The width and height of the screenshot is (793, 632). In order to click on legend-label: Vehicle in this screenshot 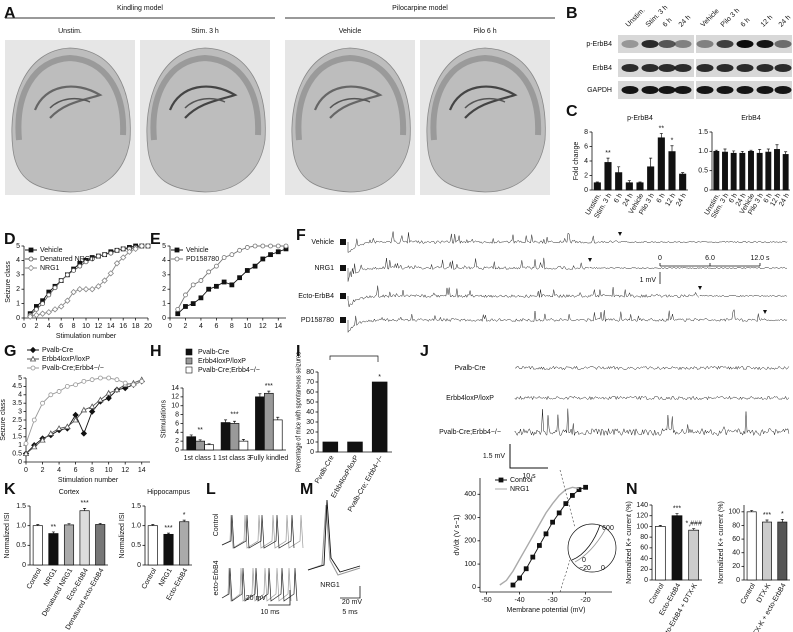, I will do `click(197, 250)`.